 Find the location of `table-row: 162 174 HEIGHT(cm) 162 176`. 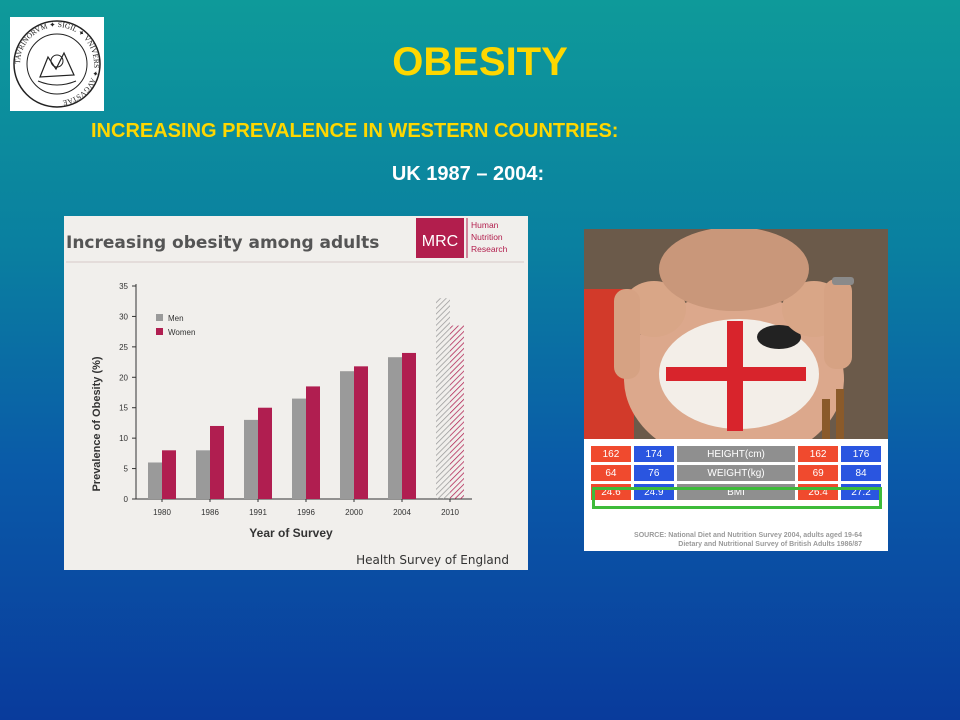

table-row: 162 174 HEIGHT(cm) 162 176 is located at coordinates (736, 454).